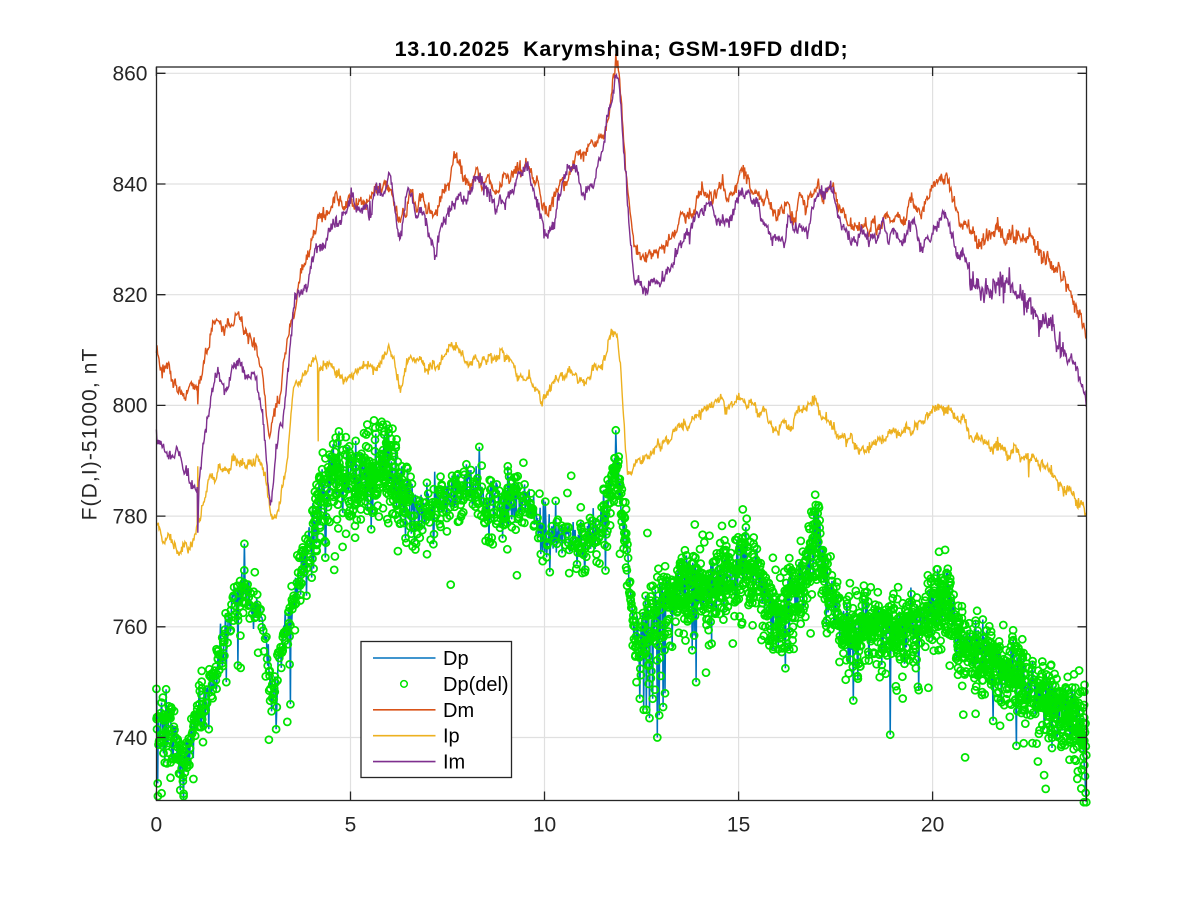 This screenshot has width=1200, height=905. What do you see at coordinates (157, 825) in the screenshot?
I see `svg-text: 0` at bounding box center [157, 825].